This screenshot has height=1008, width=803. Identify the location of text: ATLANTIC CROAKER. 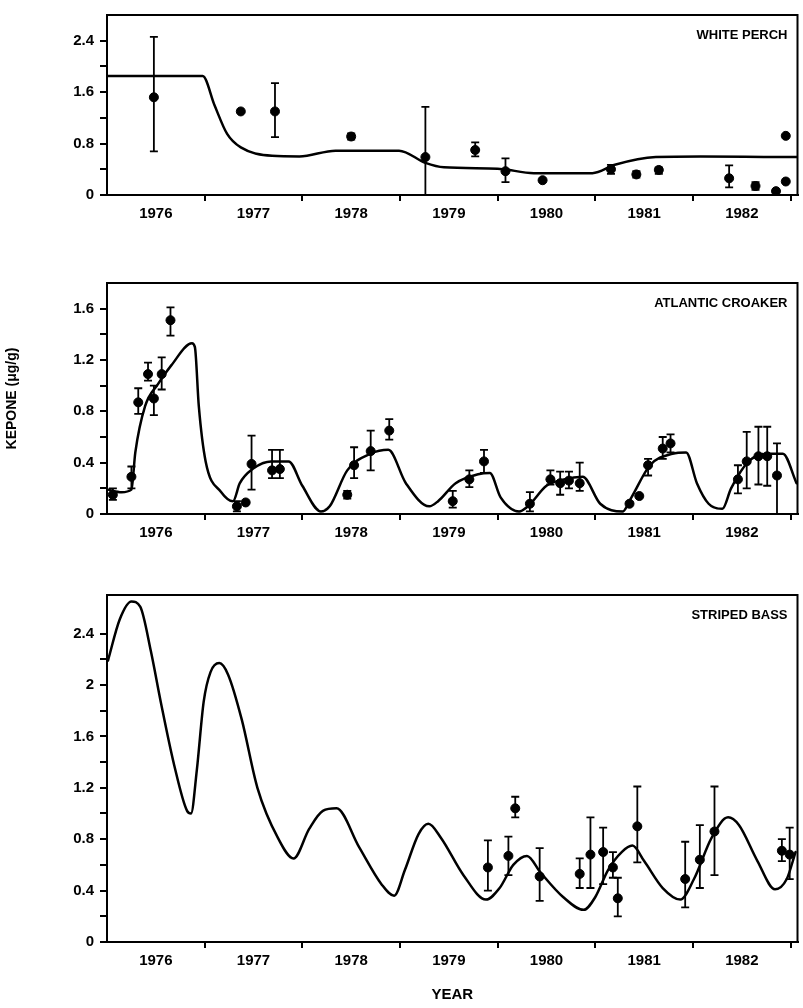
(721, 303).